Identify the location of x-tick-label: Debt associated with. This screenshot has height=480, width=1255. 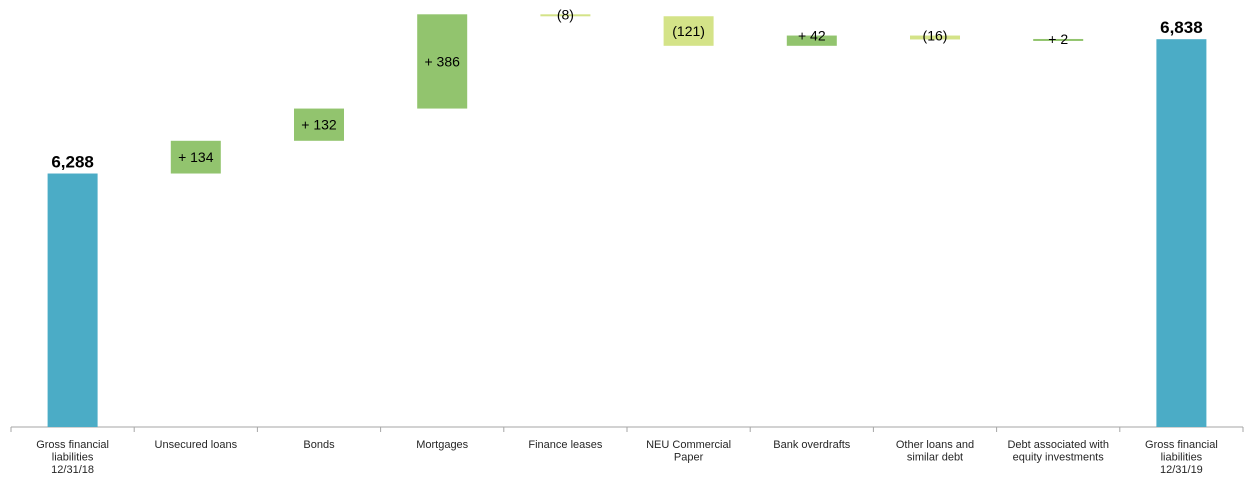
(1058, 445).